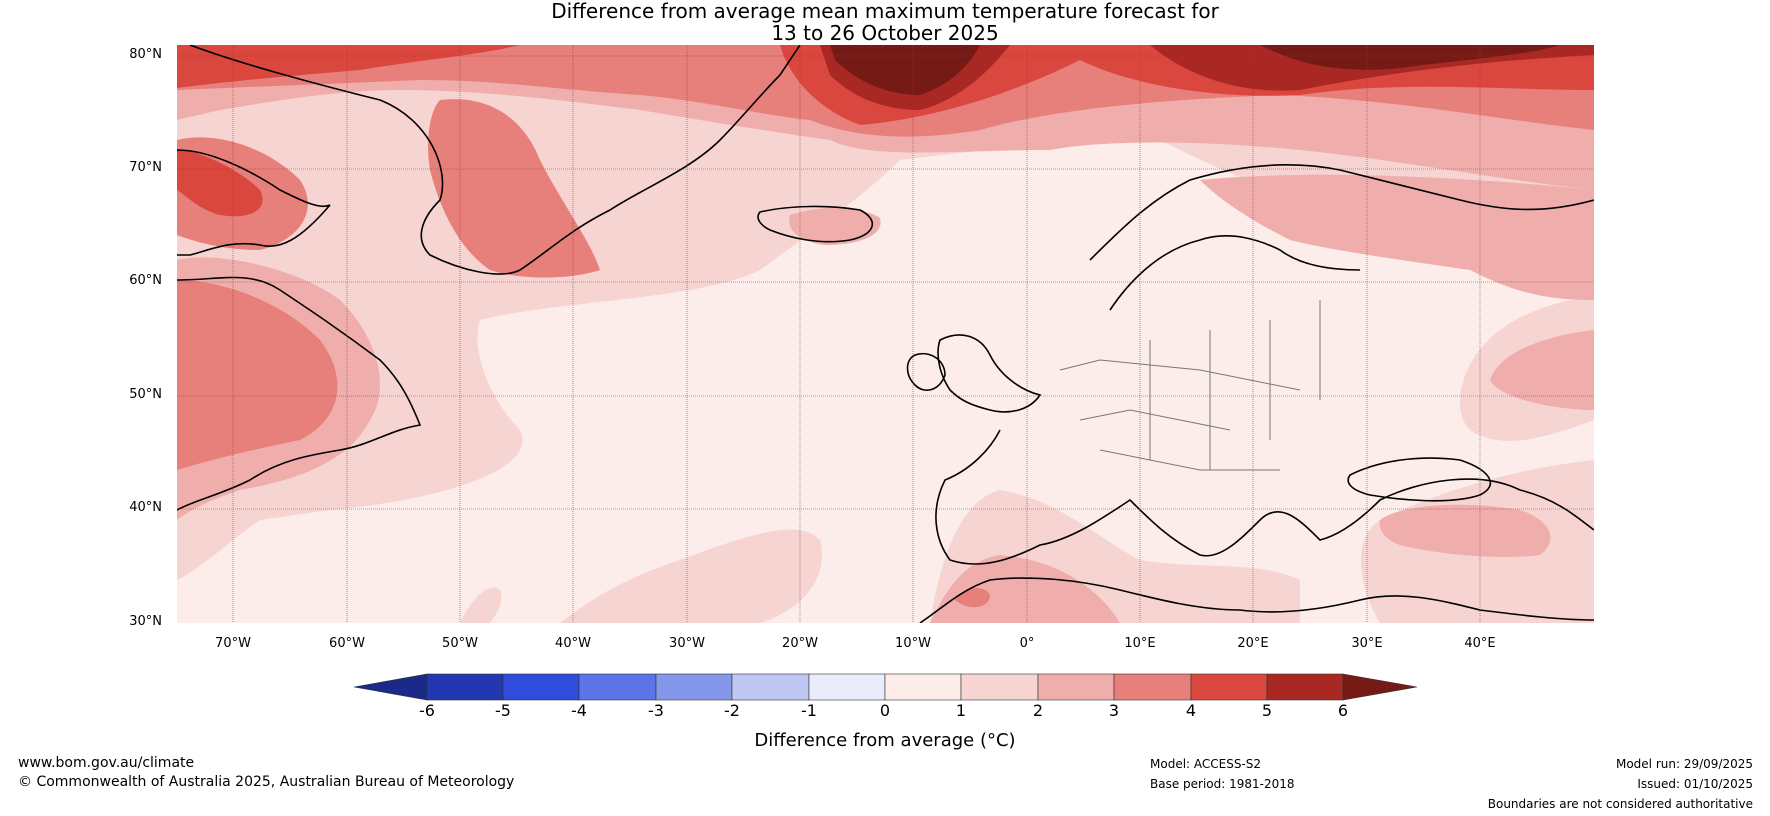 This screenshot has width=1770, height=816. I want to click on colorbar-tick: 3, so click(1114, 710).